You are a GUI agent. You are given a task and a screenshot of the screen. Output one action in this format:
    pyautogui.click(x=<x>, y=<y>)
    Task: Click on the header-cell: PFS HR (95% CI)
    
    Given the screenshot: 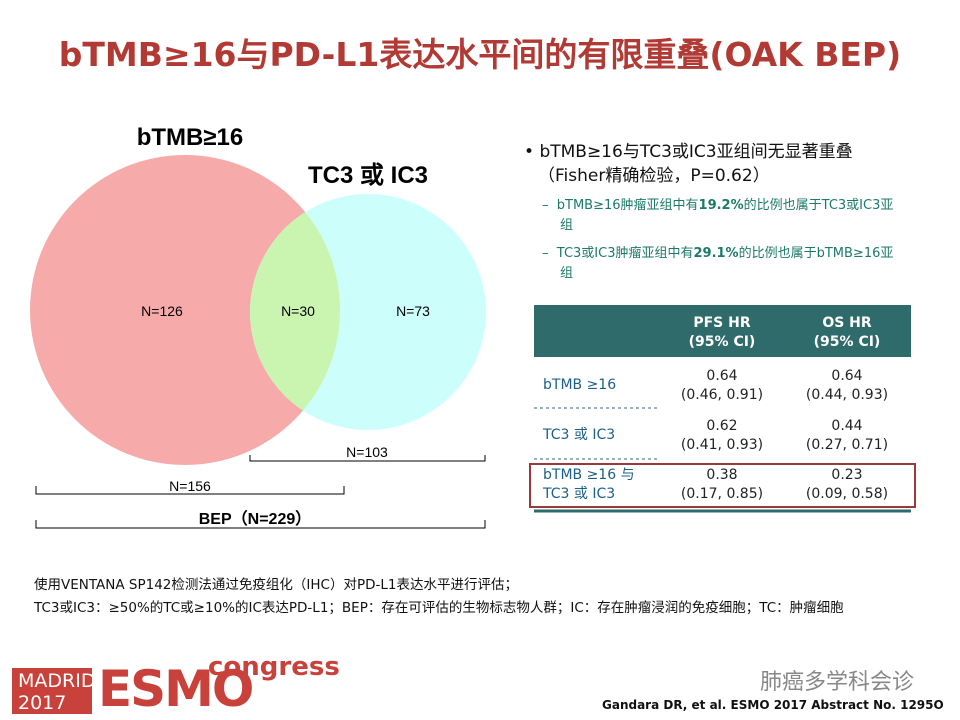 What is the action you would take?
    pyautogui.click(x=722, y=333)
    